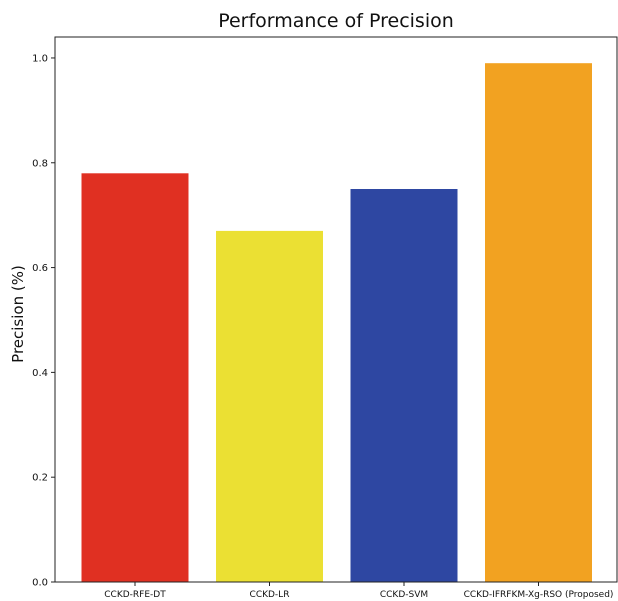 This screenshot has height=601, width=618. I want to click on x-tick-label-4: CCKD-IFRFKM-Xg-RSO (Proposed), so click(539, 595).